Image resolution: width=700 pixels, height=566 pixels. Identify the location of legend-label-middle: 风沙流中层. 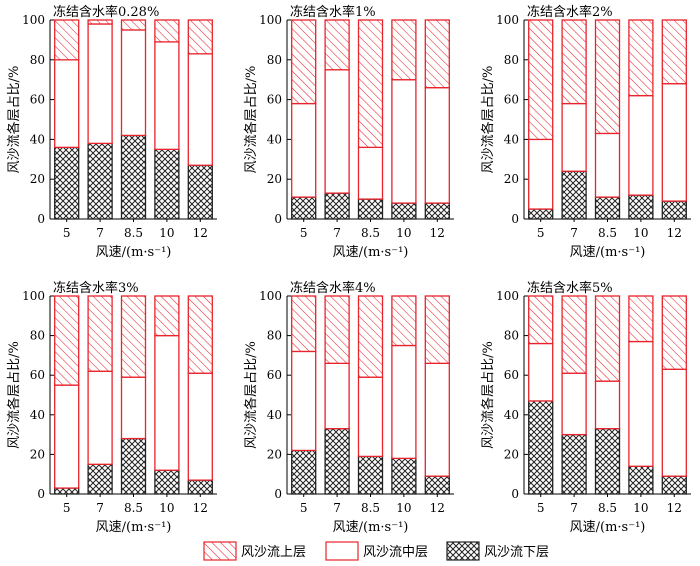
(395, 552).